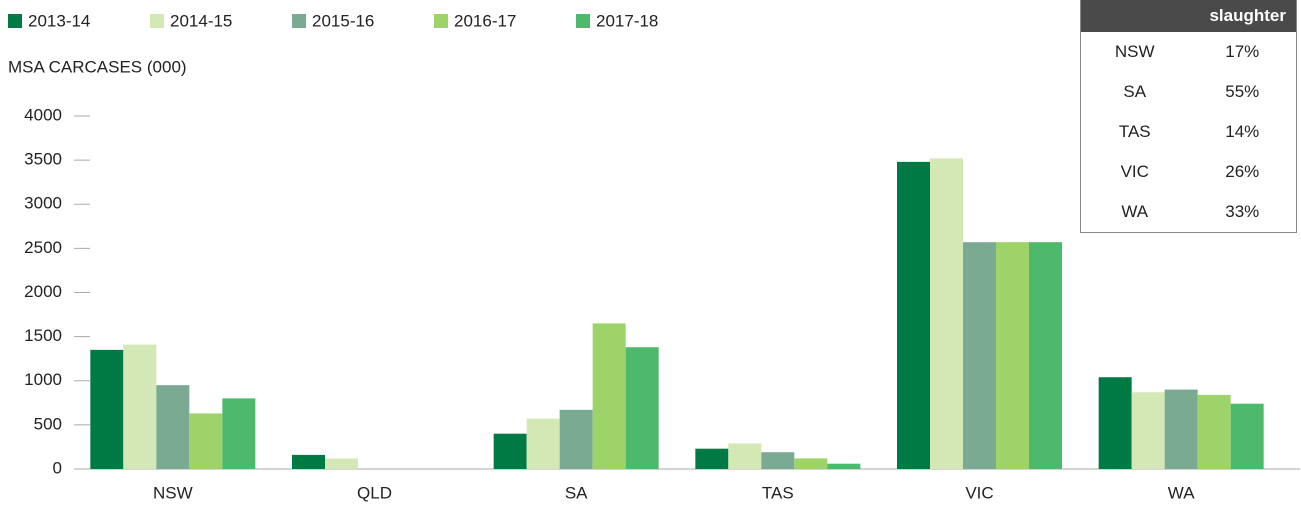 This screenshot has height=509, width=1301. Describe the element at coordinates (1188, 16) in the screenshot. I see `table-header: slaughter` at that location.